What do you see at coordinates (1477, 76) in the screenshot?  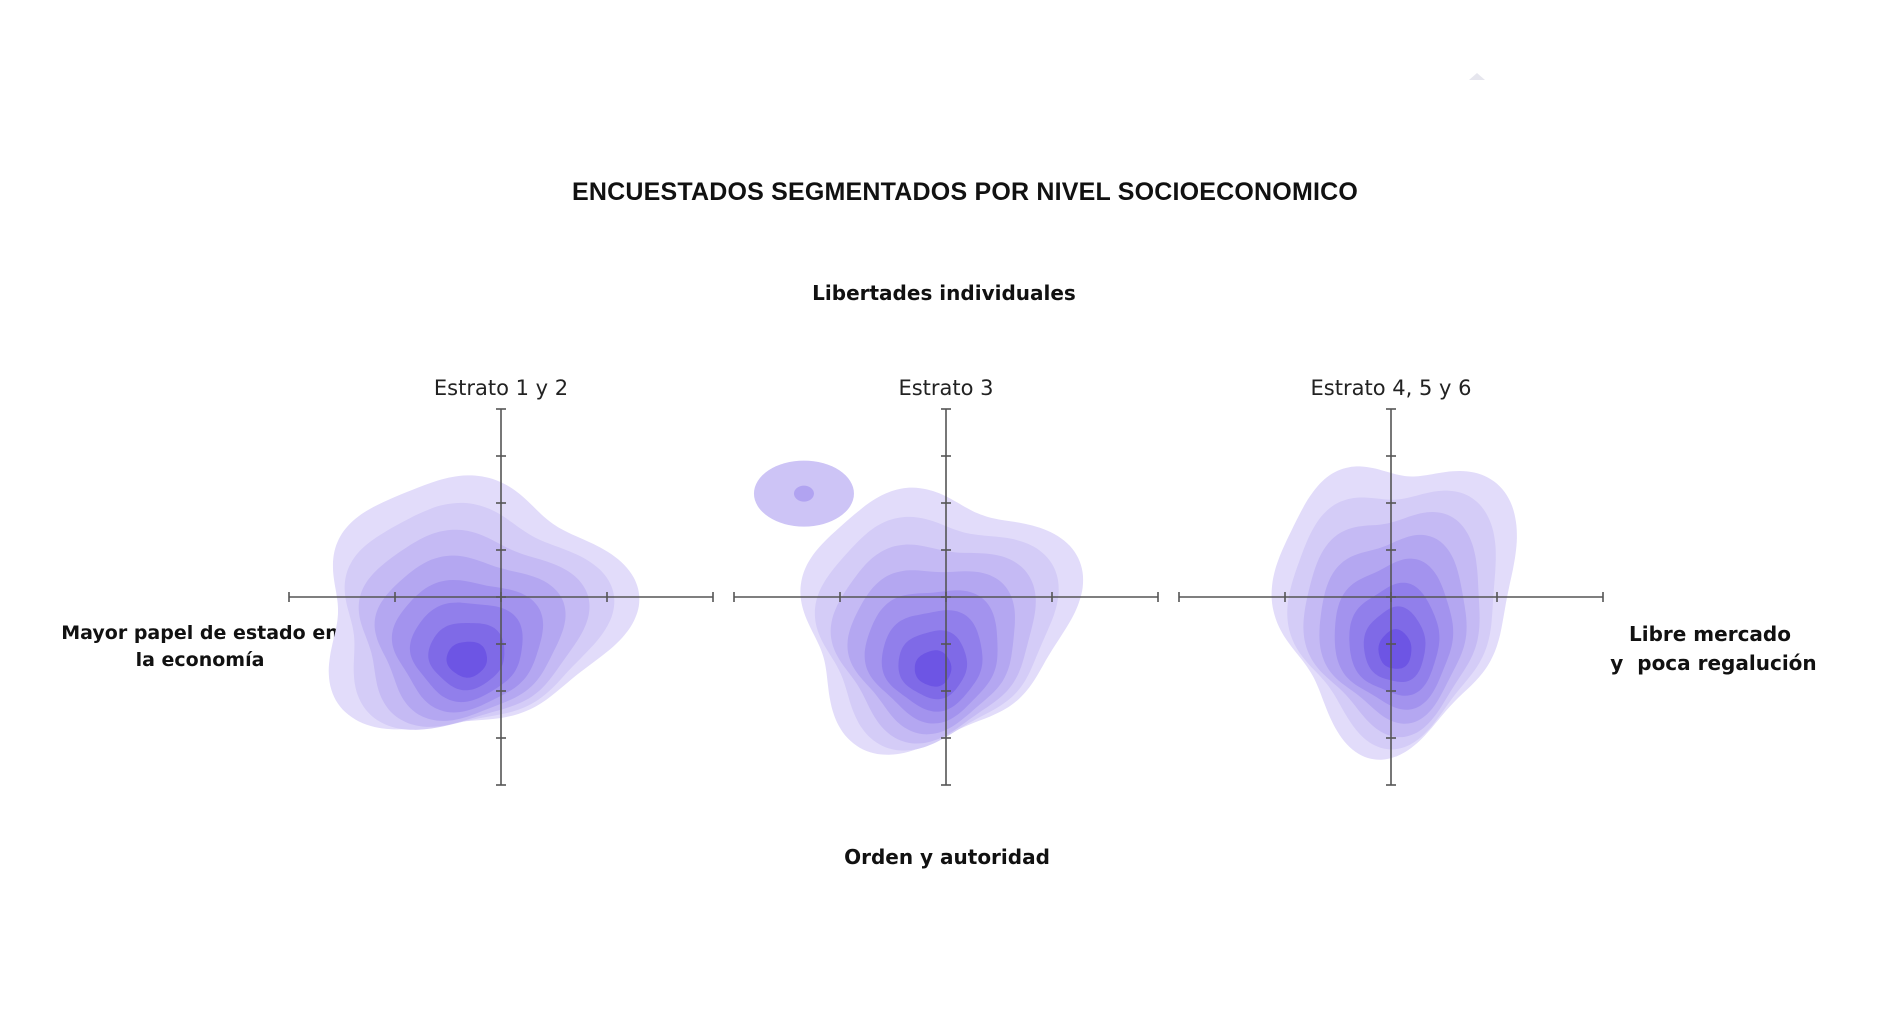 I see `decorative-triangle-icon` at bounding box center [1477, 76].